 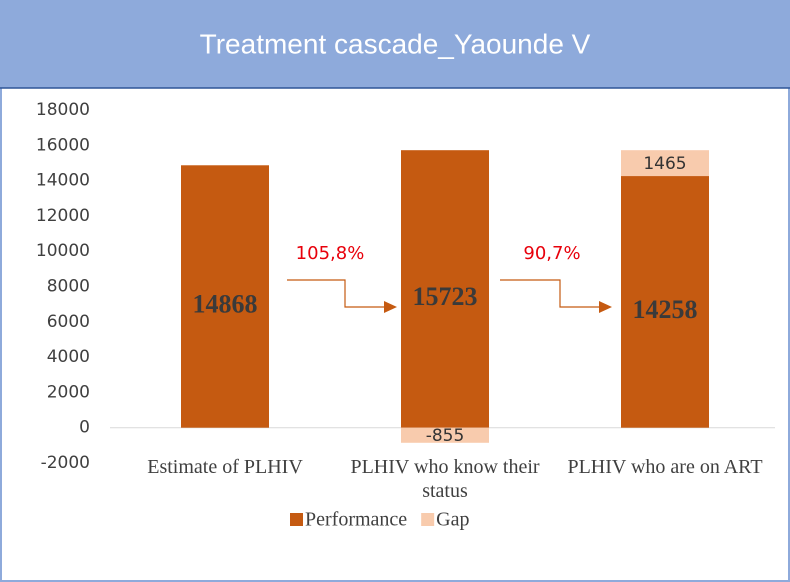 I want to click on data-label: -855, so click(x=445, y=436).